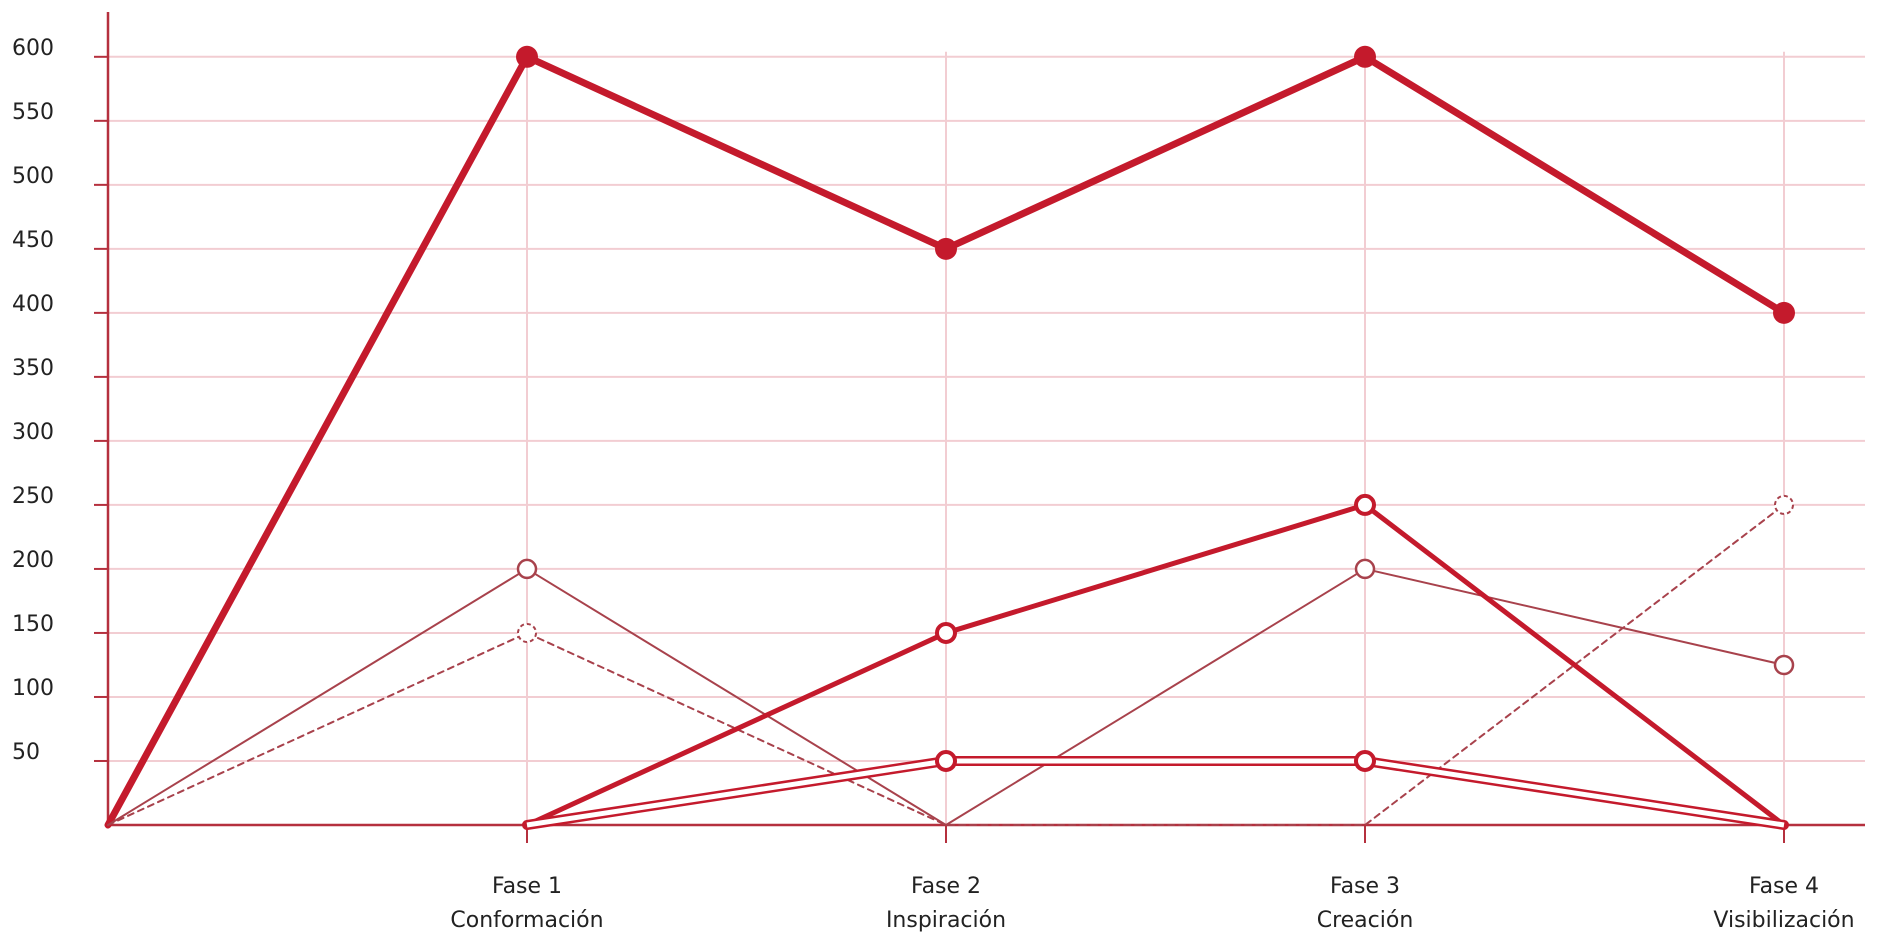 This screenshot has width=1877, height=940. I want to click on x-tick-label: Visibilización, so click(1783, 920).